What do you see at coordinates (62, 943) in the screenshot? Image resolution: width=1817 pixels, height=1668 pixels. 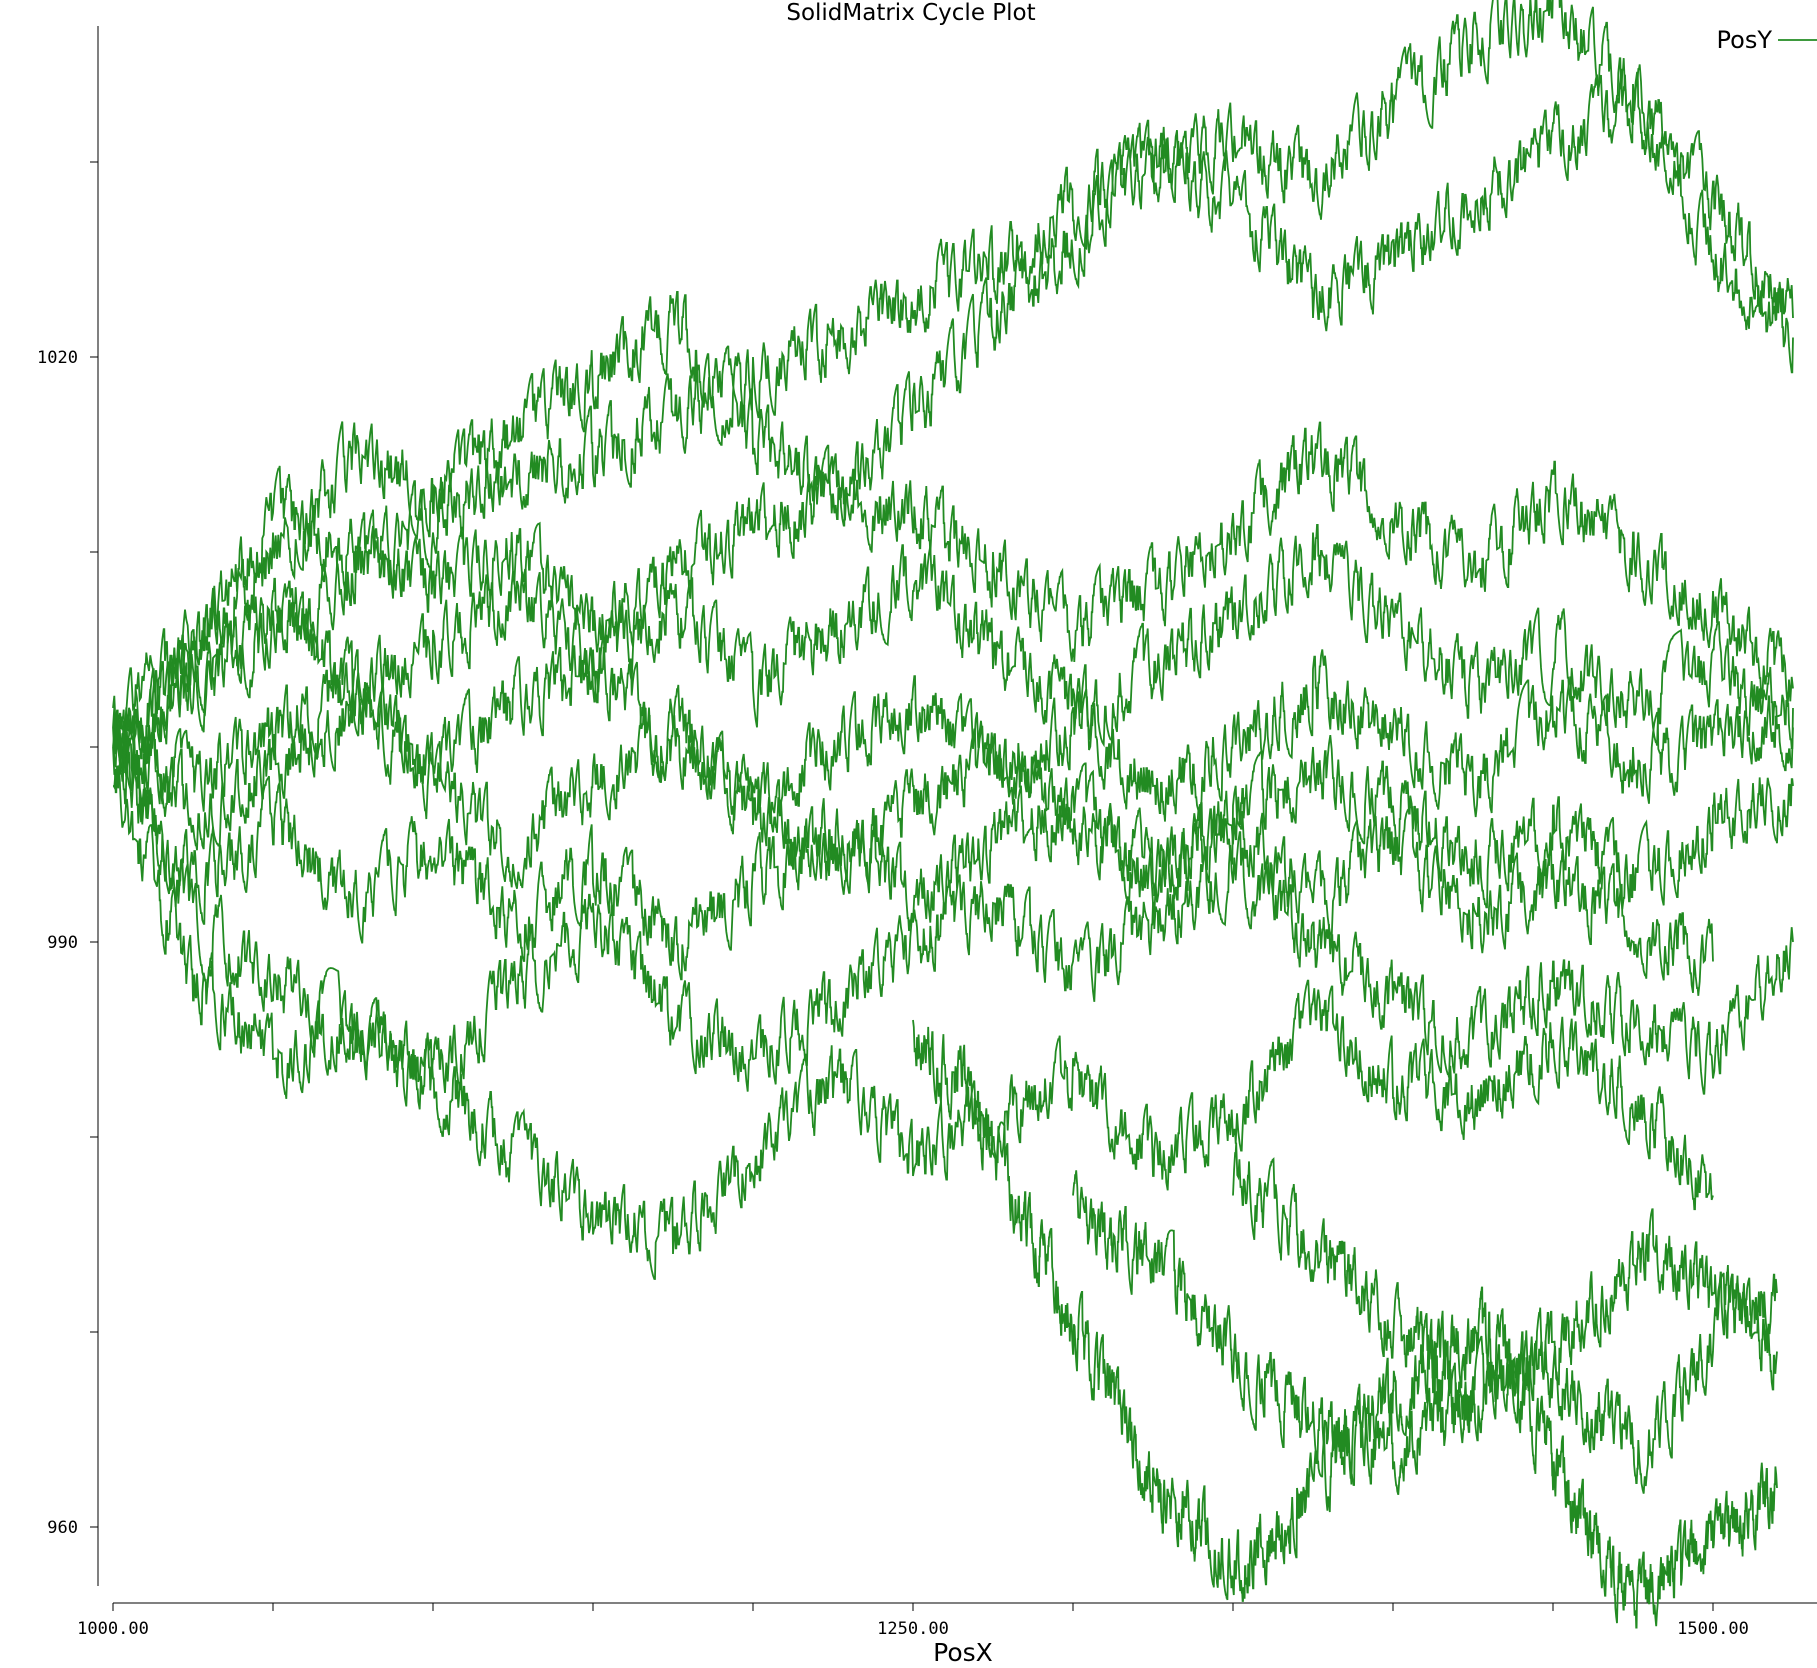 I see `y-tick-label: 990` at bounding box center [62, 943].